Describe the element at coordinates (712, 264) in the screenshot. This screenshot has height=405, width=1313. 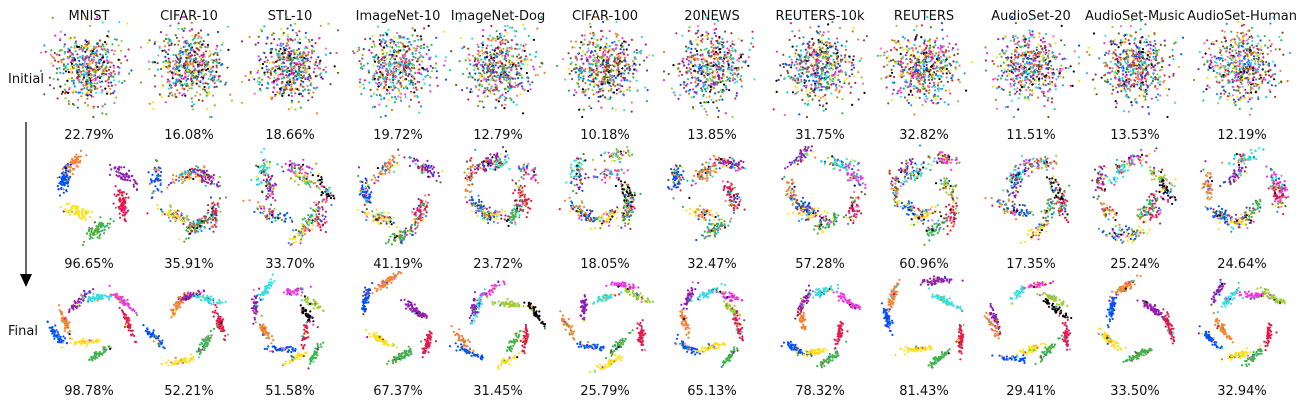
I see `accuracy-label: 32.47%` at that location.